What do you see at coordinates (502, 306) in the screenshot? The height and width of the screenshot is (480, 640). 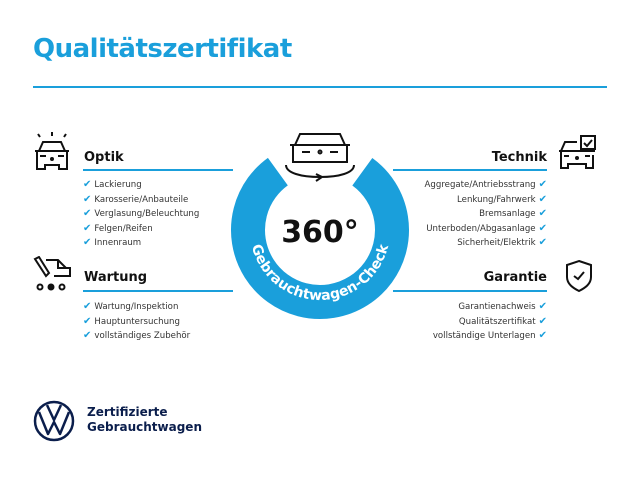 I see `list-item: Garantienachweis ✔` at bounding box center [502, 306].